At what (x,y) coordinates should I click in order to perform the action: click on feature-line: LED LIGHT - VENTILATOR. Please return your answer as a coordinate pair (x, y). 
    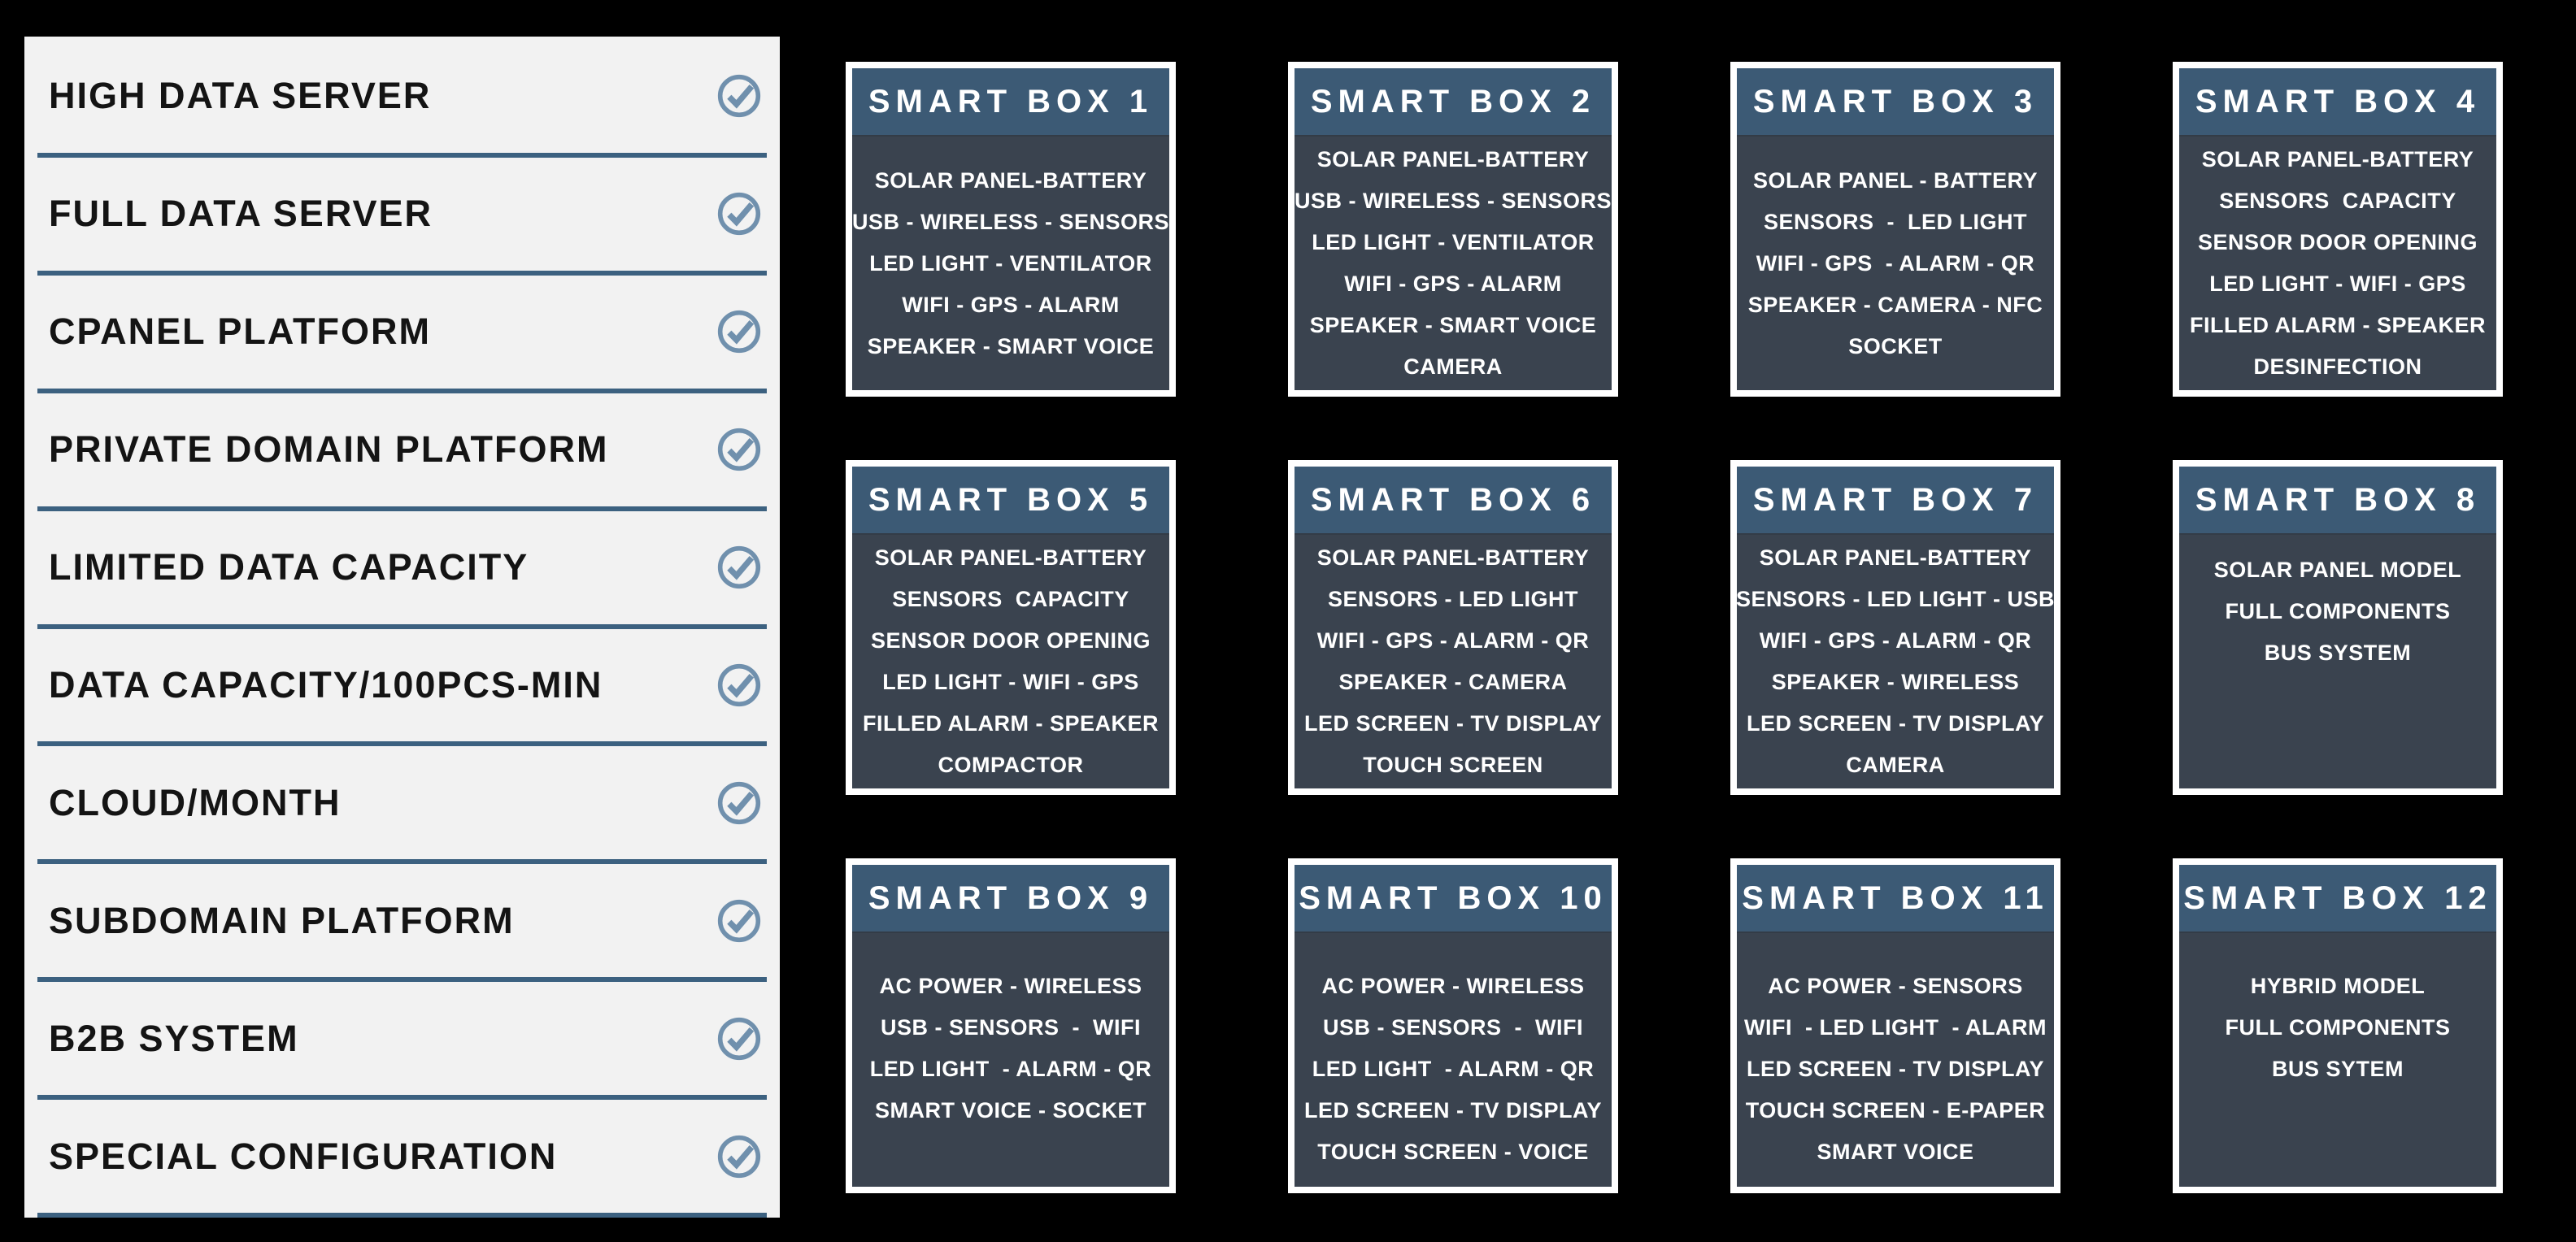
    Looking at the image, I should click on (1454, 242).